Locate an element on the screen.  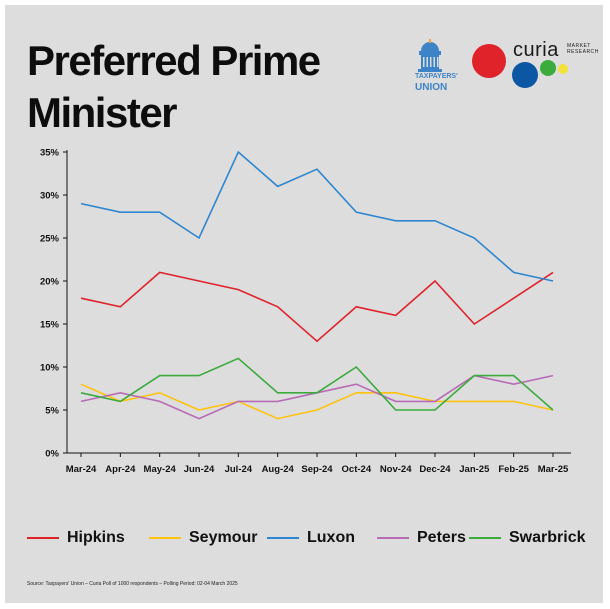
legend-label: Swarbrick is located at coordinates (547, 537).